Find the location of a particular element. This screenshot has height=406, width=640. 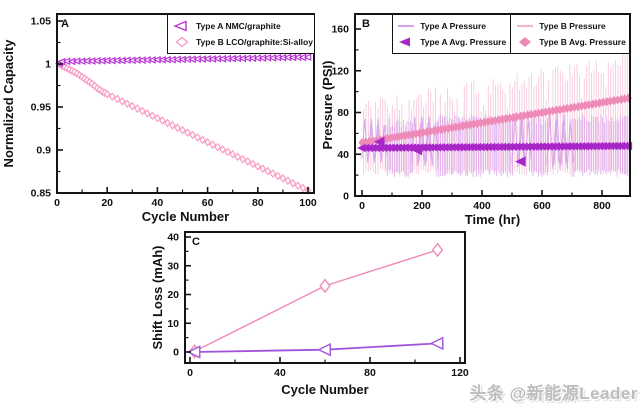

series-type-a-capacity is located at coordinates (183, 60).